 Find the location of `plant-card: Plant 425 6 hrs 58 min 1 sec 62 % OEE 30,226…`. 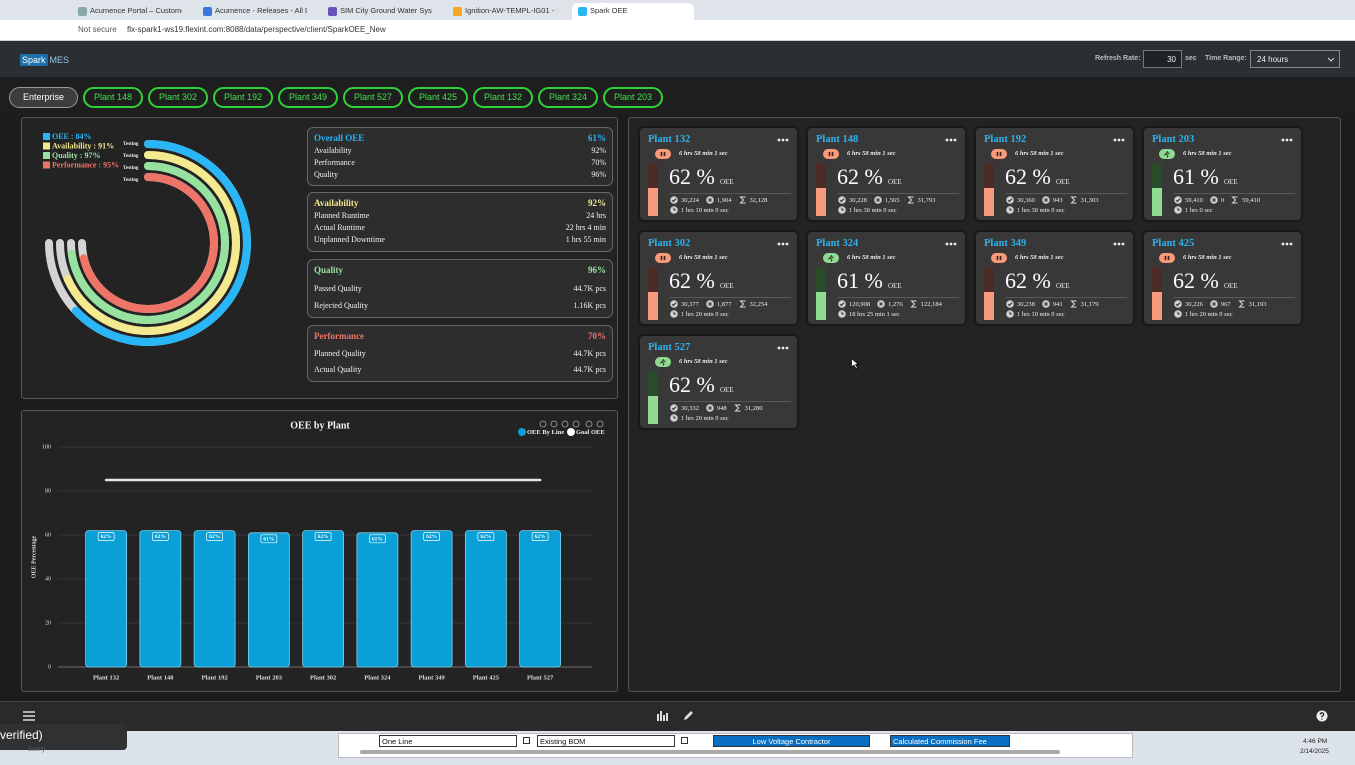

plant-card: Plant 425 6 hrs 58 min 1 sec 62 % OEE 30,226… is located at coordinates (1222, 278).